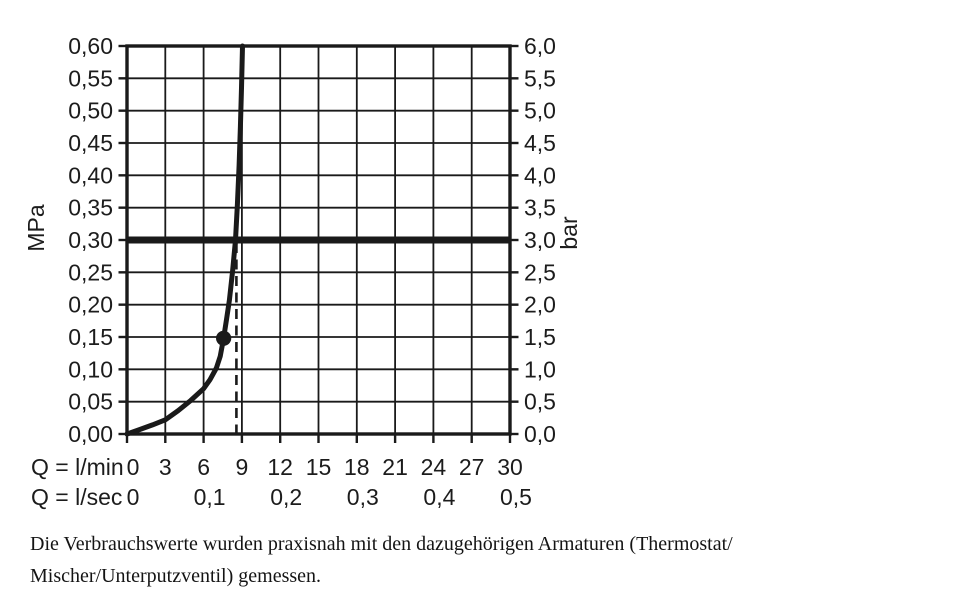 The height and width of the screenshot is (612, 960). What do you see at coordinates (77, 467) in the screenshot?
I see `x-row1-label: Q = l/min` at bounding box center [77, 467].